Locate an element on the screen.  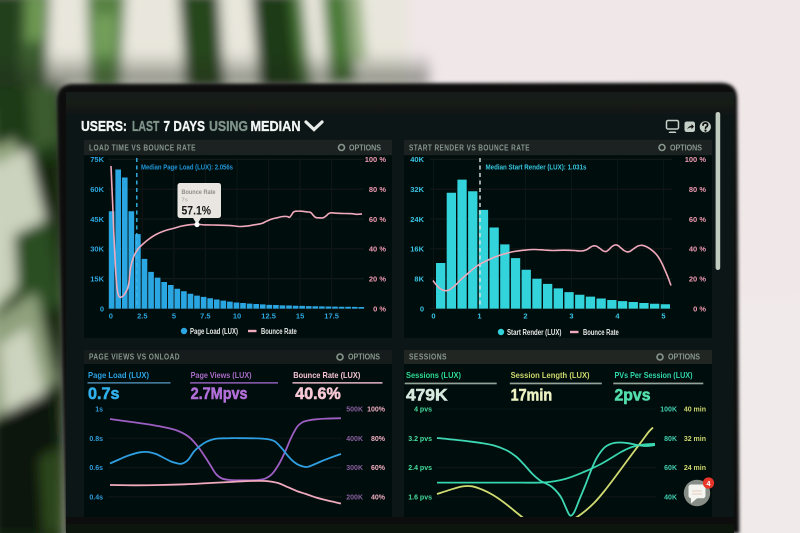
svg-text: 16K is located at coordinates (417, 249).